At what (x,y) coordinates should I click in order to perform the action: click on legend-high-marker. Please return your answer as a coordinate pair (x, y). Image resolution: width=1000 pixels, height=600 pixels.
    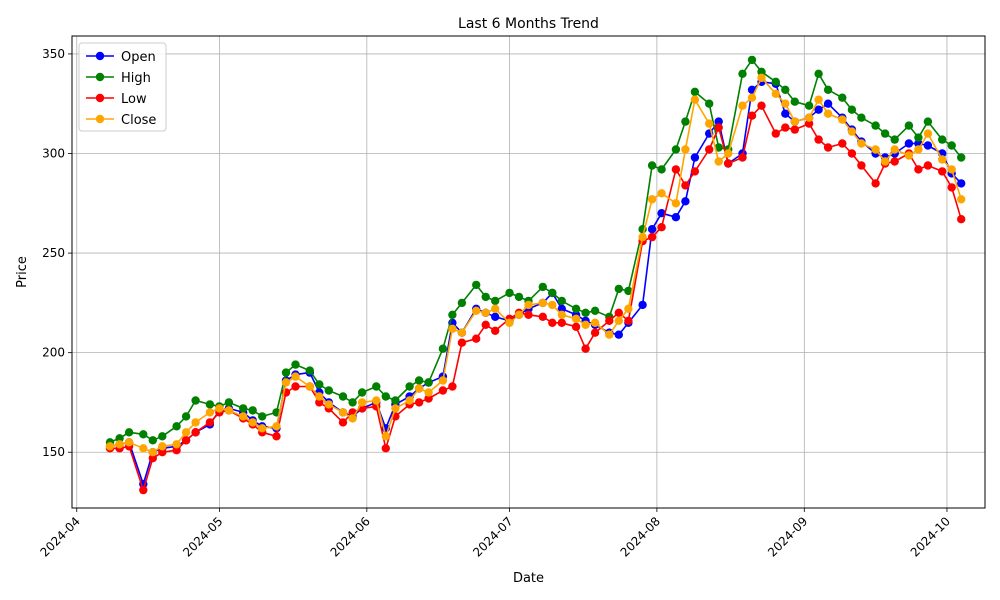
    Looking at the image, I should click on (100, 77).